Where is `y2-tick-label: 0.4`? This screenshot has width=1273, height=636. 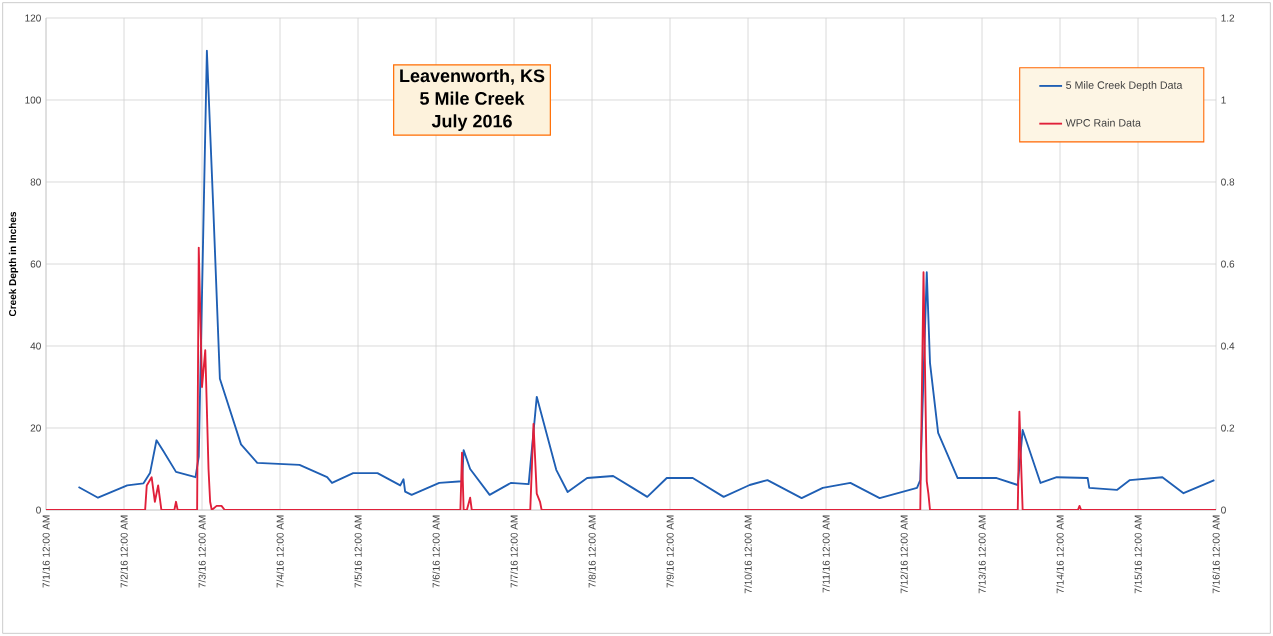 y2-tick-label: 0.4 is located at coordinates (1228, 346).